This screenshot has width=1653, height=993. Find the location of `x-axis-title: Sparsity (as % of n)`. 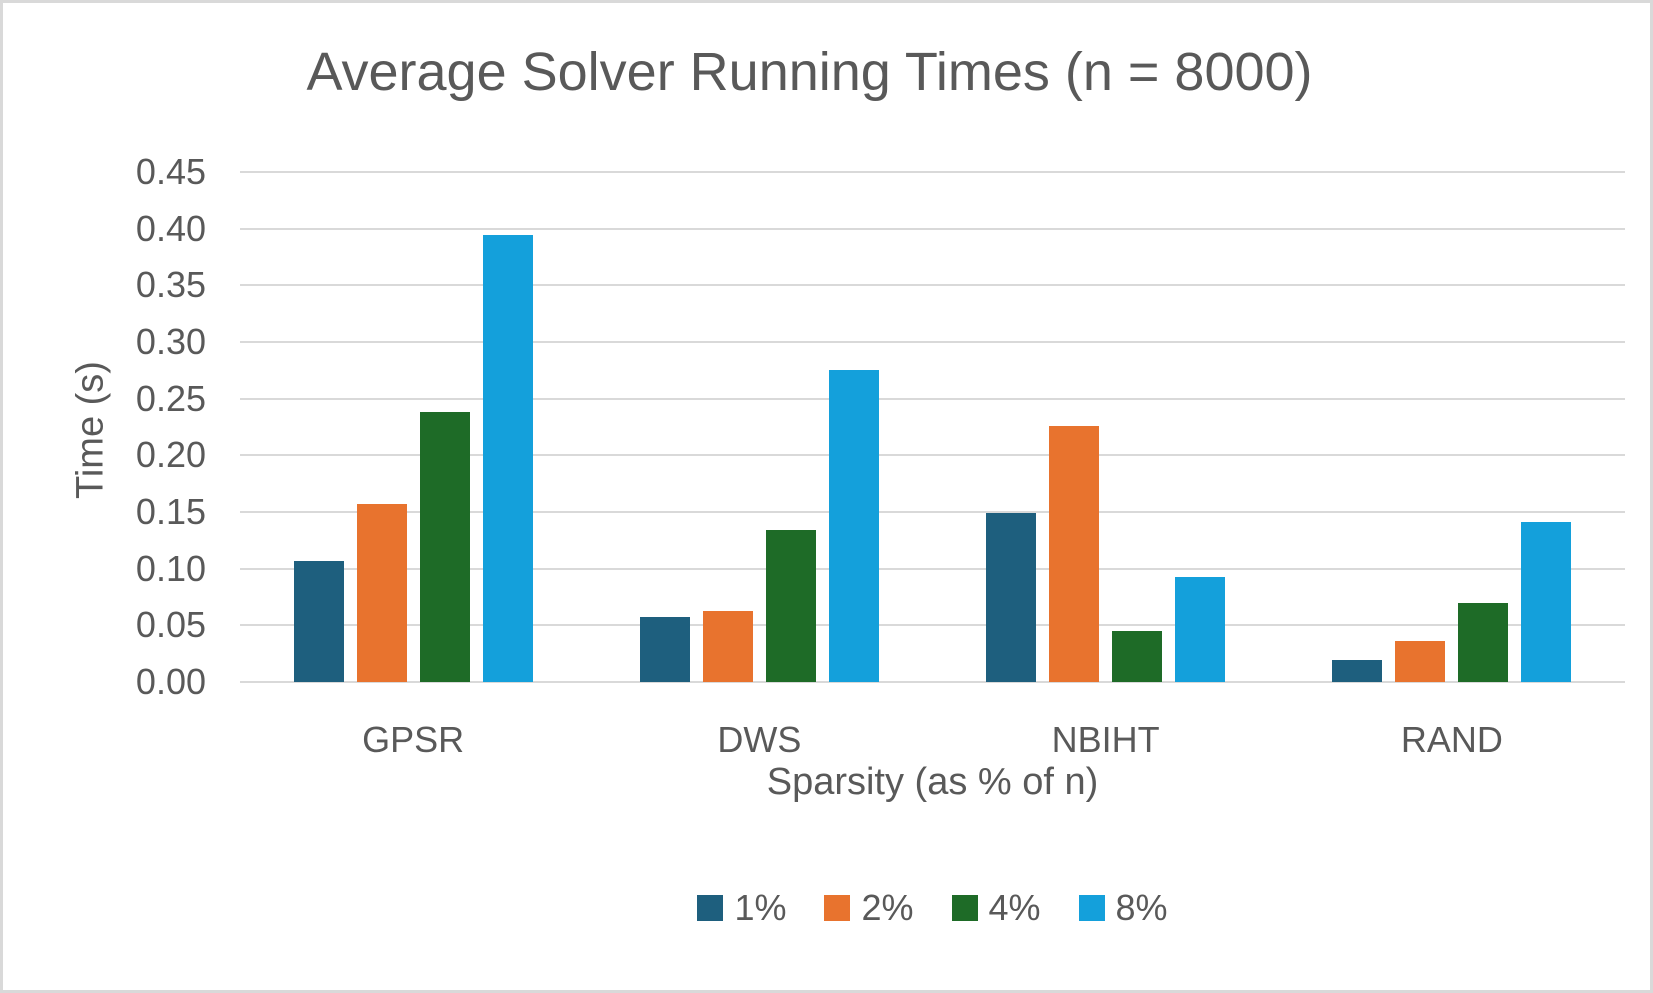

x-axis-title: Sparsity (as % of n) is located at coordinates (932, 782).